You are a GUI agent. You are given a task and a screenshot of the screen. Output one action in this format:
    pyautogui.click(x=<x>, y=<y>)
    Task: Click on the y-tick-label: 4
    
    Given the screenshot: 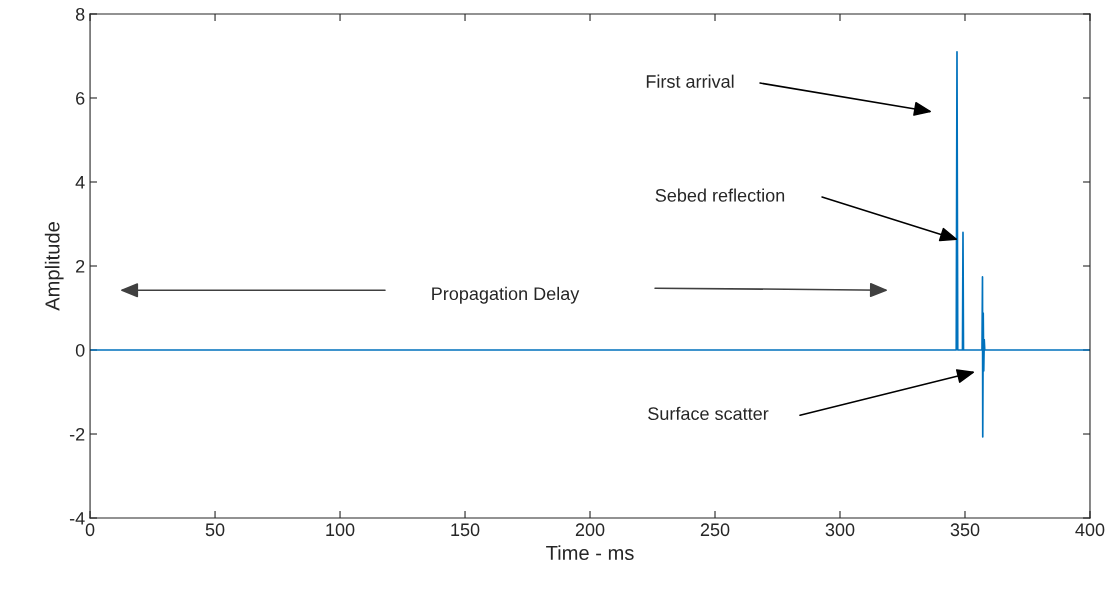 What is the action you would take?
    pyautogui.click(x=80, y=182)
    